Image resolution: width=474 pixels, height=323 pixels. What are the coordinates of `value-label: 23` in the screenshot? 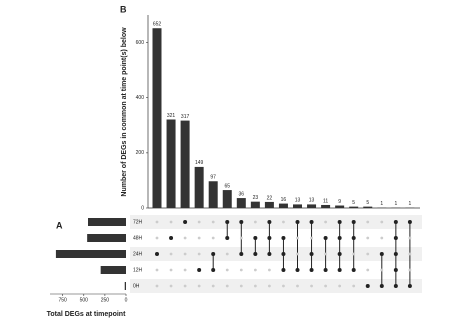 It's located at (256, 198).